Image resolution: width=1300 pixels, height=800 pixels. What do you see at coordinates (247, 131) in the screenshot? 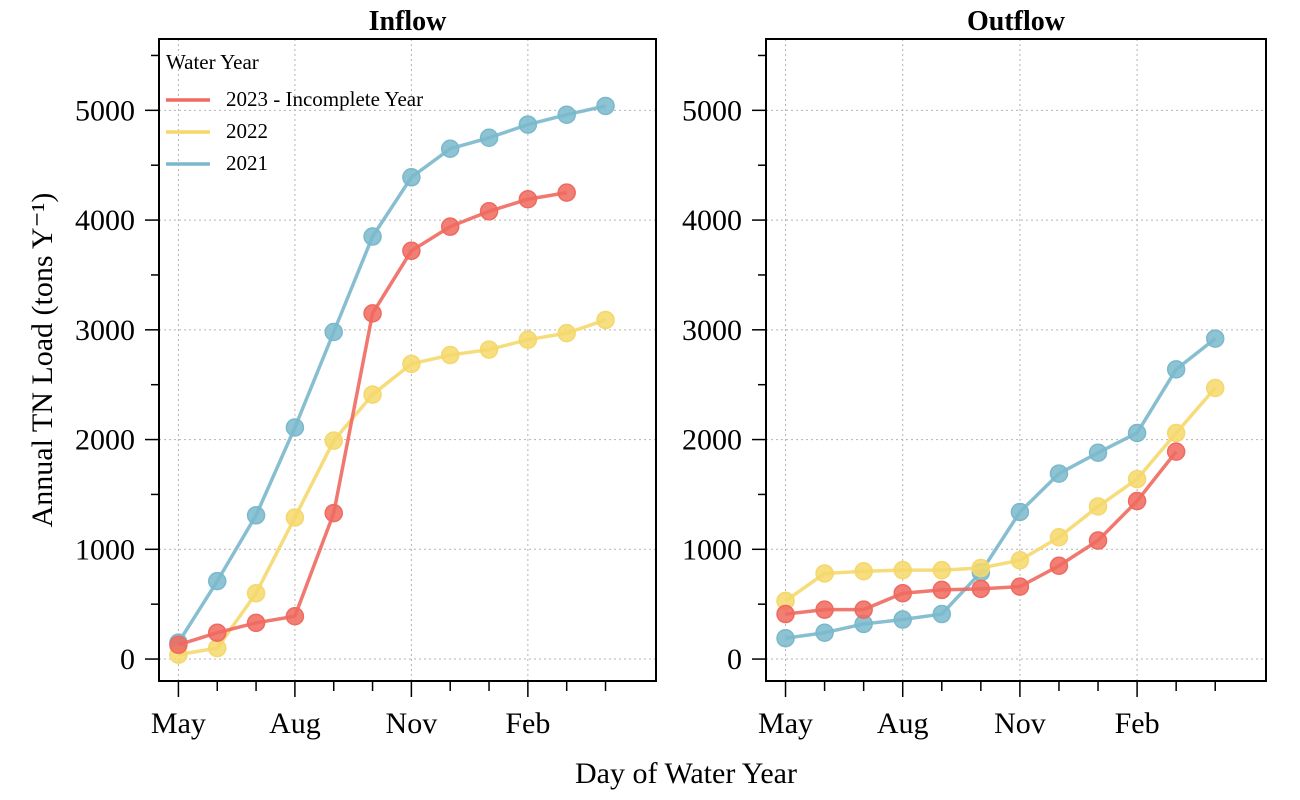
I see `legend-entry-label: 2022` at bounding box center [247, 131].